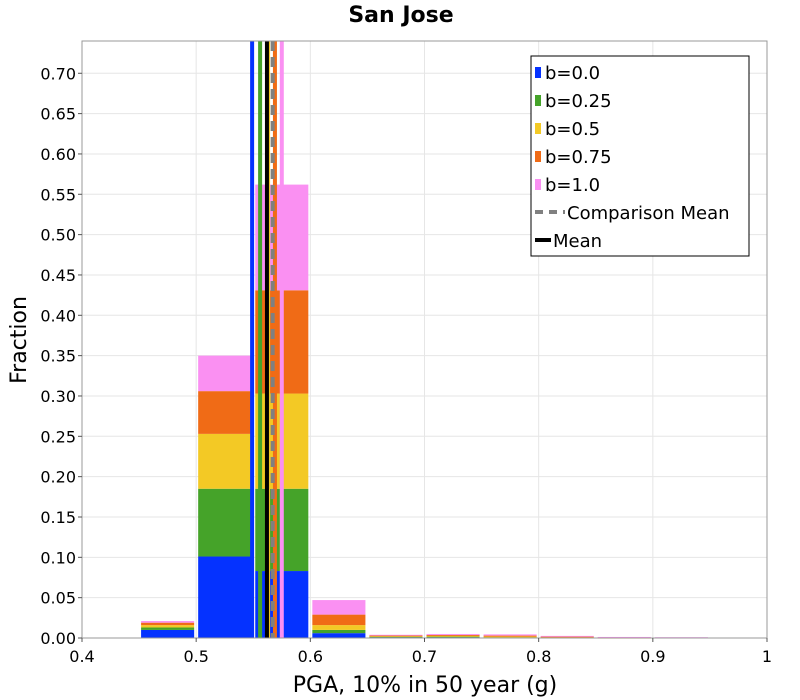 Image resolution: width=800 pixels, height=700 pixels. What do you see at coordinates (58, 275) in the screenshot?
I see `y-tick-label: 0.45` at bounding box center [58, 275].